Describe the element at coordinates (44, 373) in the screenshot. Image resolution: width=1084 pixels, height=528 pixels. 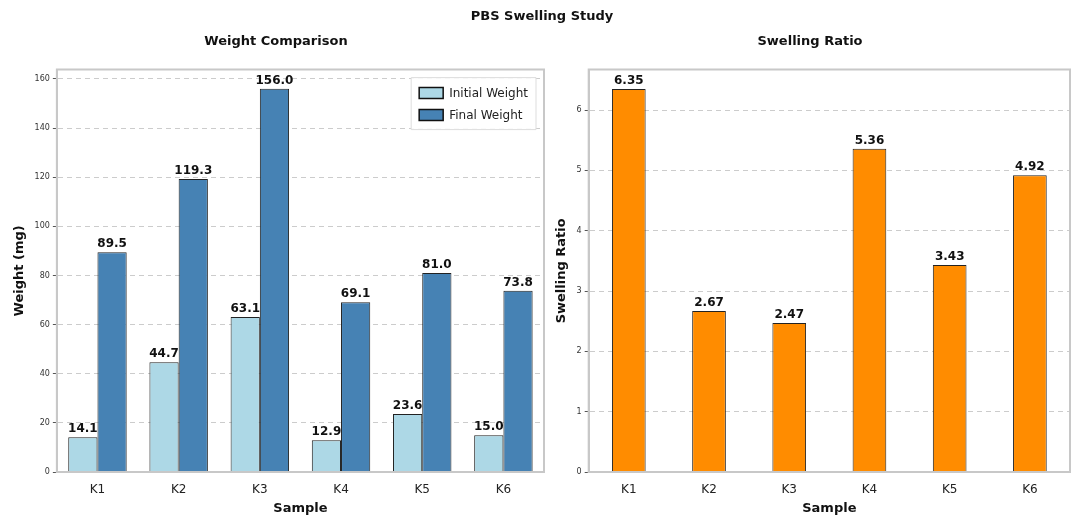
I see `y-tick-label: 40` at that location.